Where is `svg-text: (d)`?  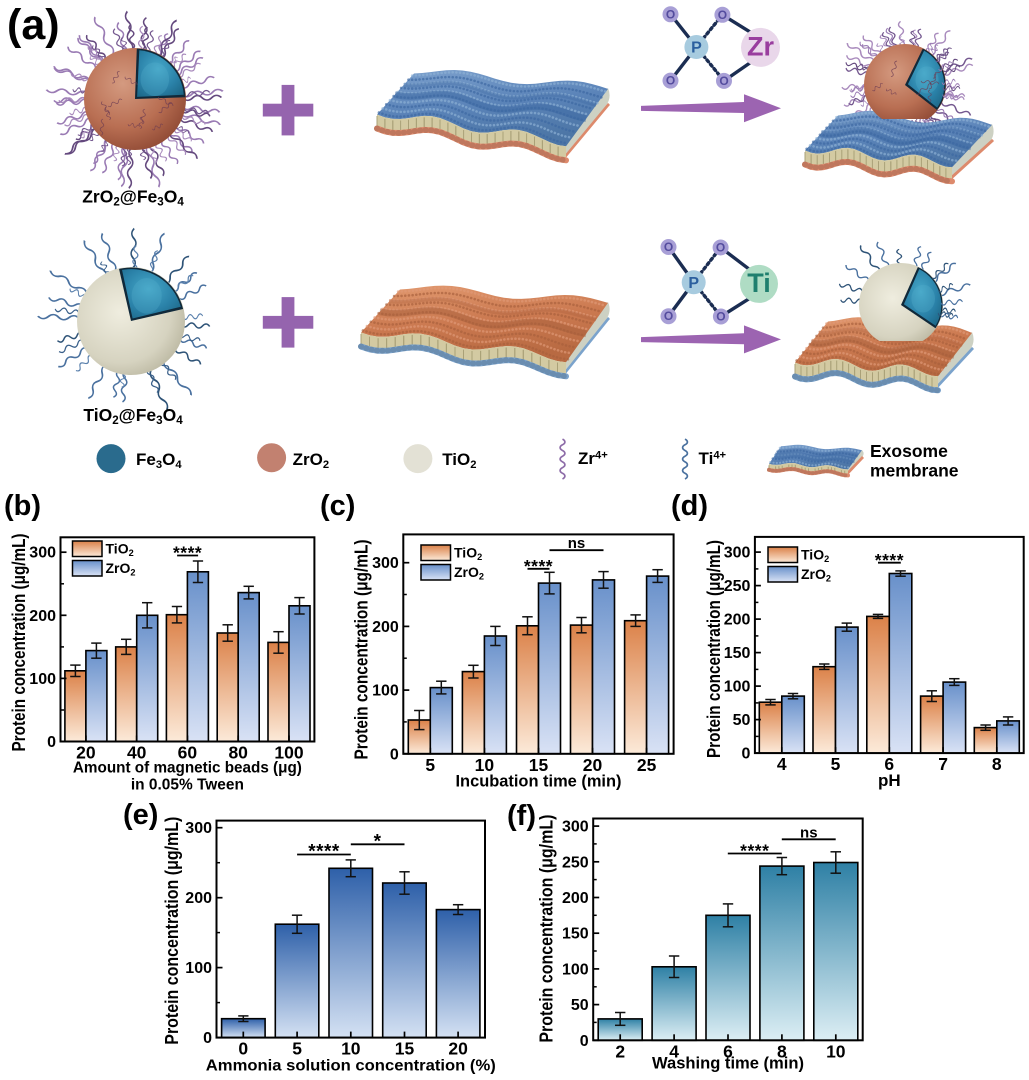 svg-text: (d) is located at coordinates (689, 506).